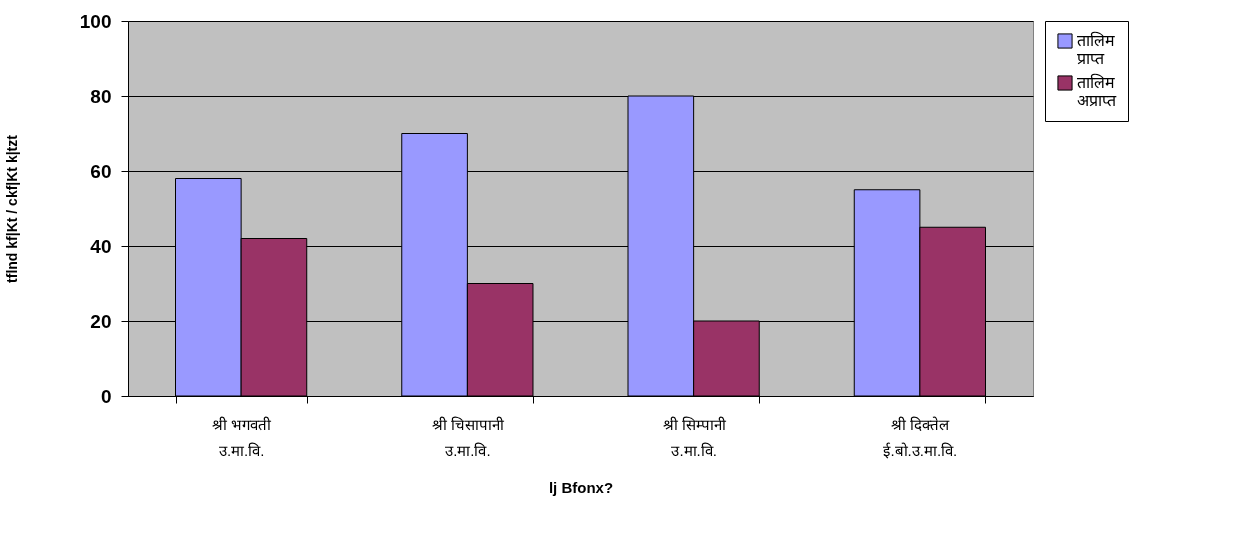  Describe the element at coordinates (468, 437) in the screenshot. I see `x-tick-label: श्री चिसापानी उ.मा.वि.` at that location.